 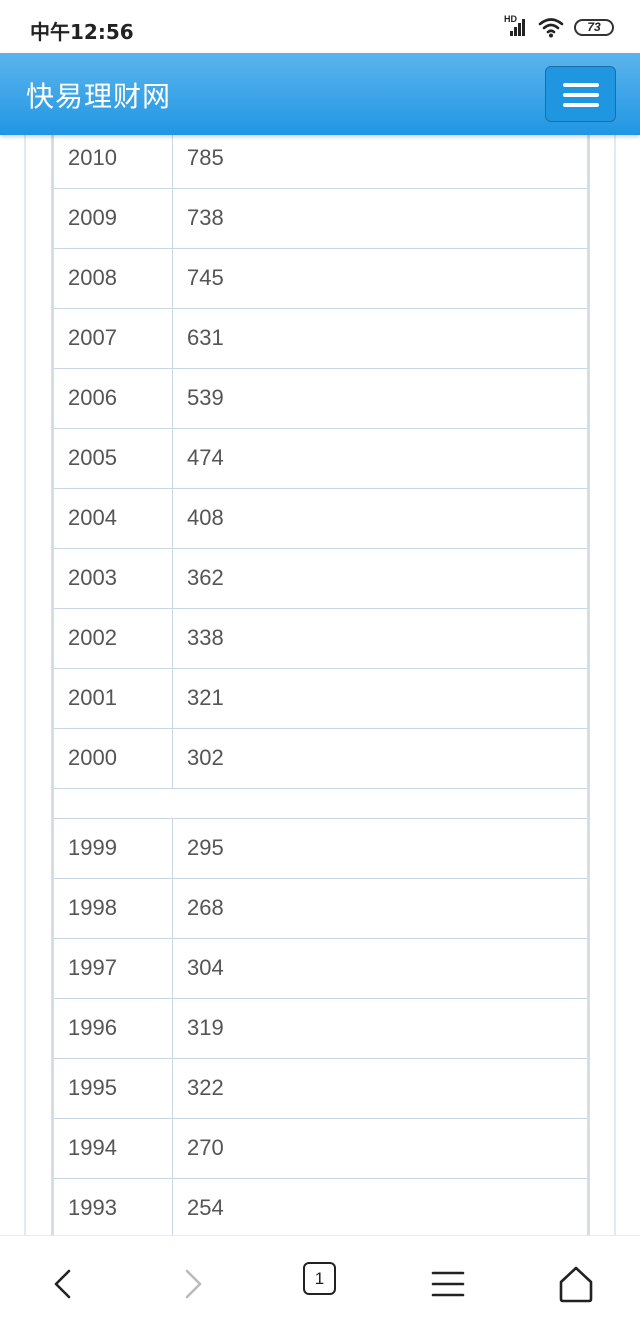 I want to click on divider-cell, so click(x=320, y=803).